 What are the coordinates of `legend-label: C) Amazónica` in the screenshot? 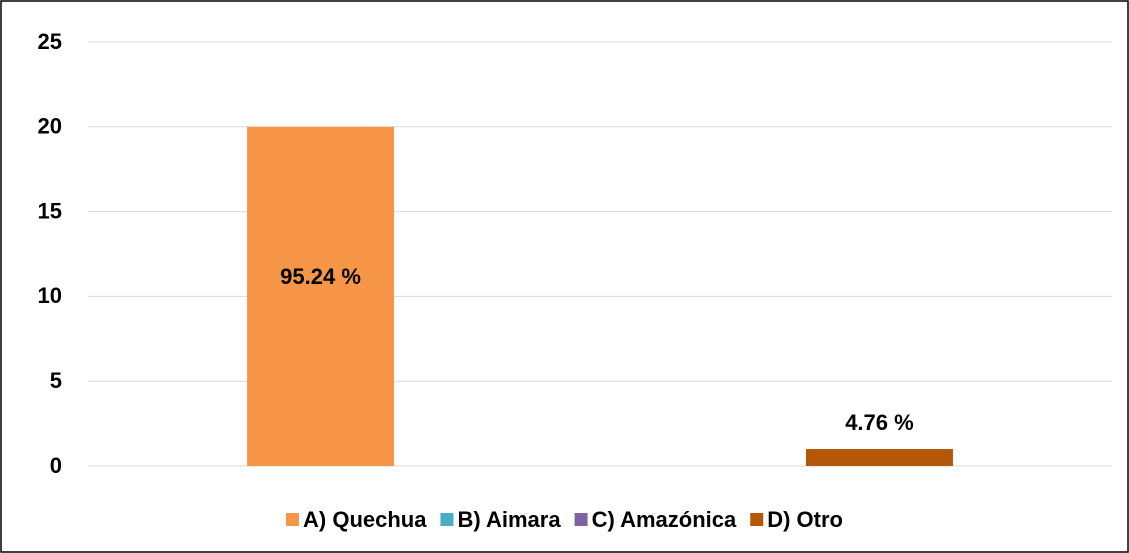 It's located at (664, 519).